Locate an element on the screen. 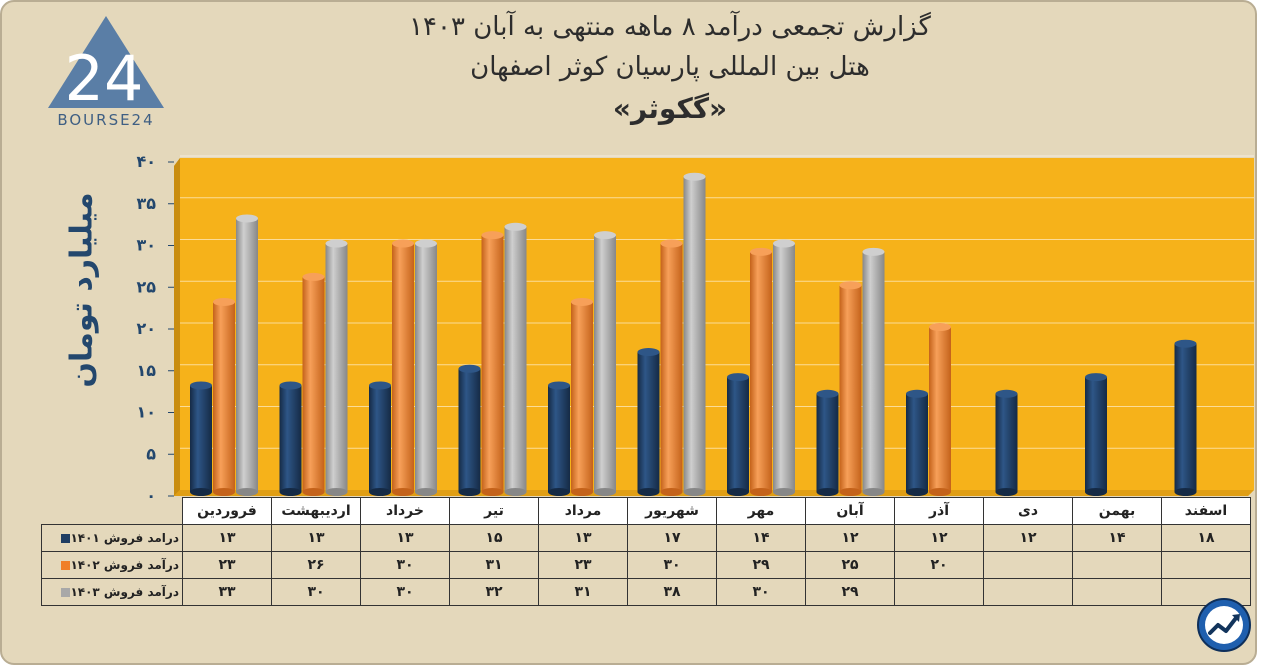  table-row: درآمد فروش ۱۴۰۳ ۳۳ ۳۰ ۳۰ ۳۲ ۳۱ ۳۸ ۳۰ ۲۹ is located at coordinates (646, 592).